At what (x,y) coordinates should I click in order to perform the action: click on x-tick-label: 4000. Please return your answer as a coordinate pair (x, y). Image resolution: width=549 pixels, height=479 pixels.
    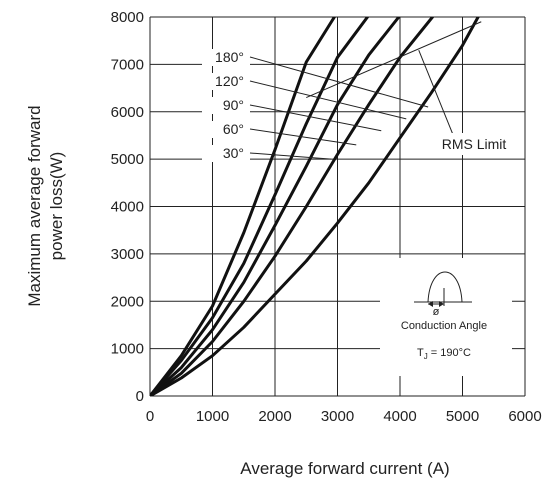
    Looking at the image, I should click on (399, 416).